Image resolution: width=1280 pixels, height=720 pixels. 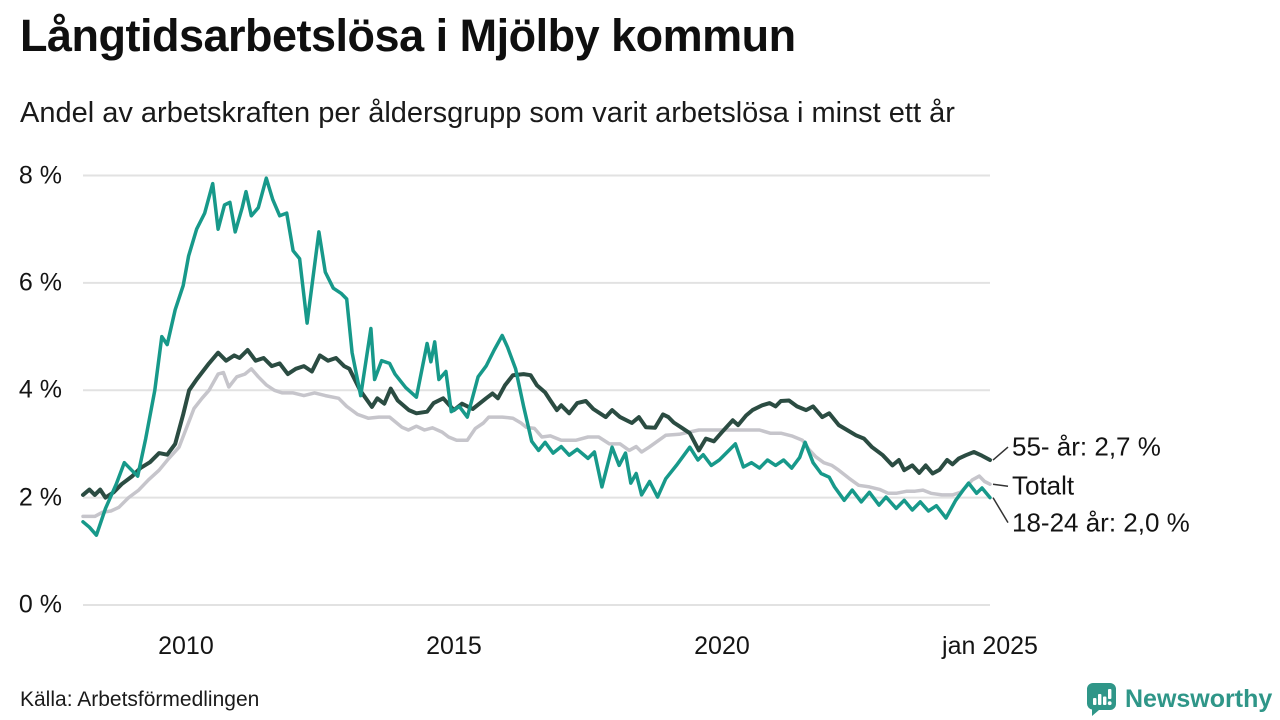 I want to click on y-axis-tick-label: 6 %, so click(x=40, y=282).